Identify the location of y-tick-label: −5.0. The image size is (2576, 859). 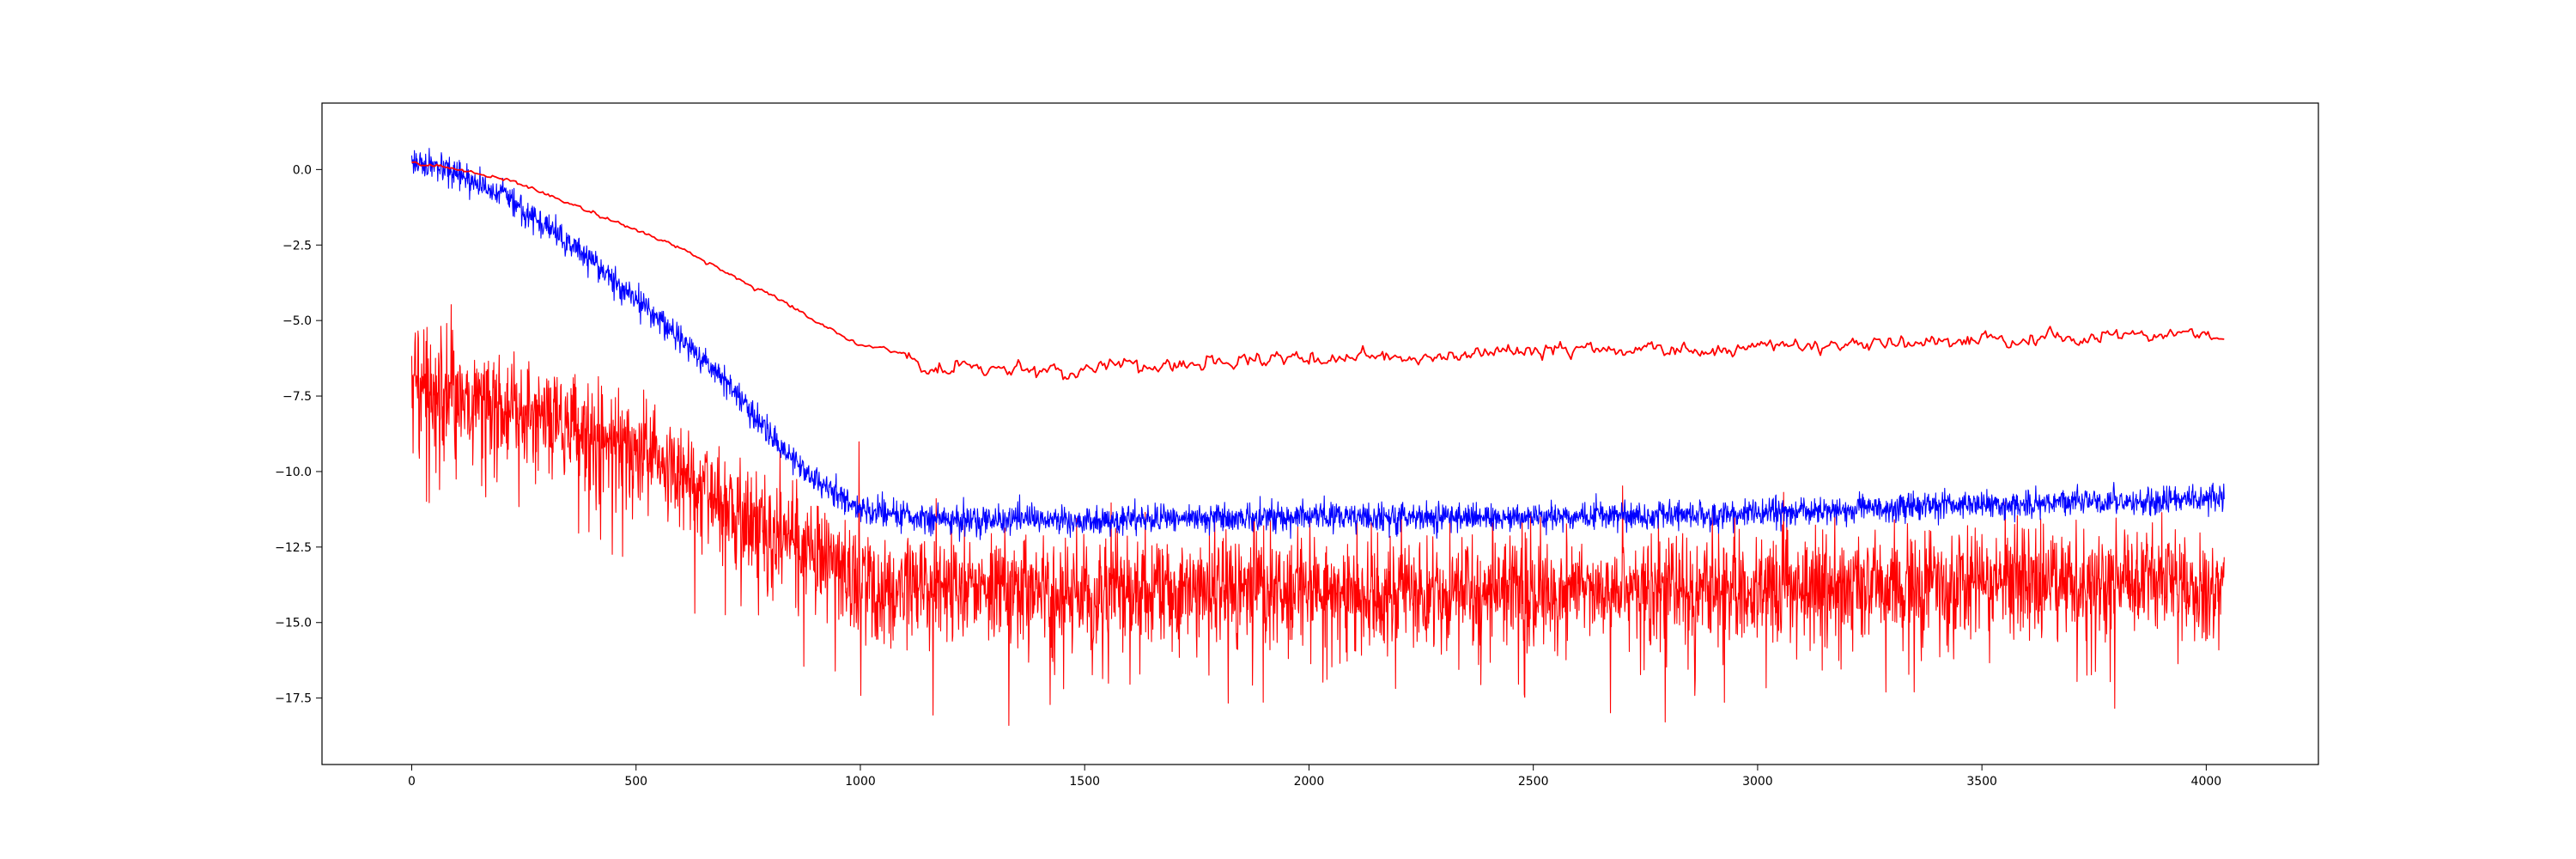
(297, 321).